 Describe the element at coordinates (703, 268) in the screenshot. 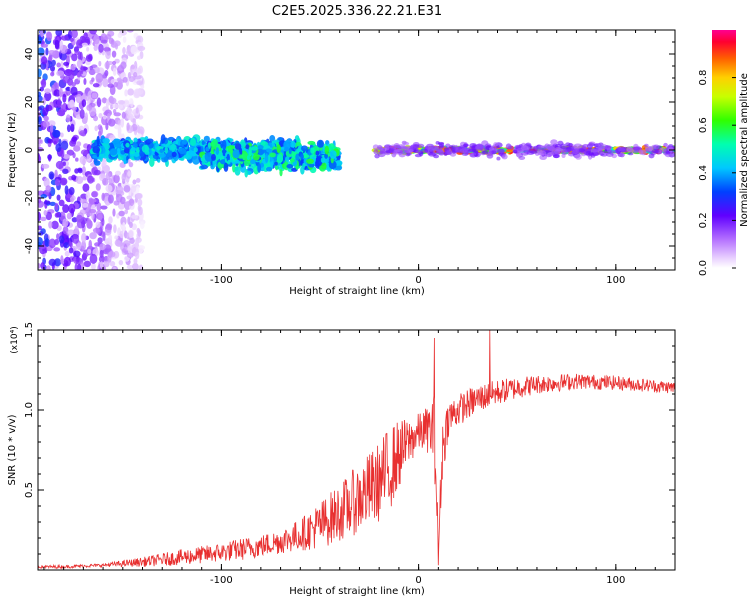

I see `colorbar-tick-label: 0.0` at that location.